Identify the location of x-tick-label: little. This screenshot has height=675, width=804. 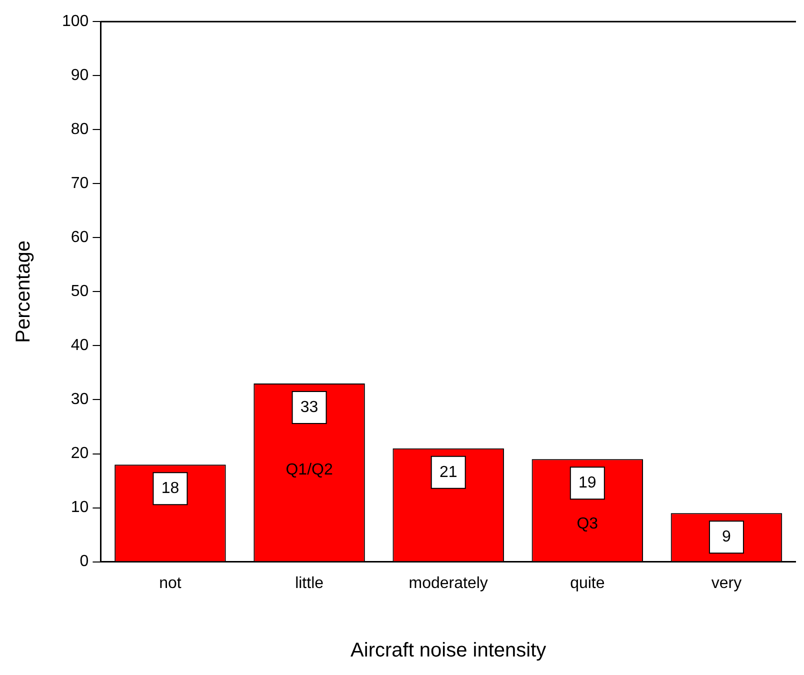
(309, 583).